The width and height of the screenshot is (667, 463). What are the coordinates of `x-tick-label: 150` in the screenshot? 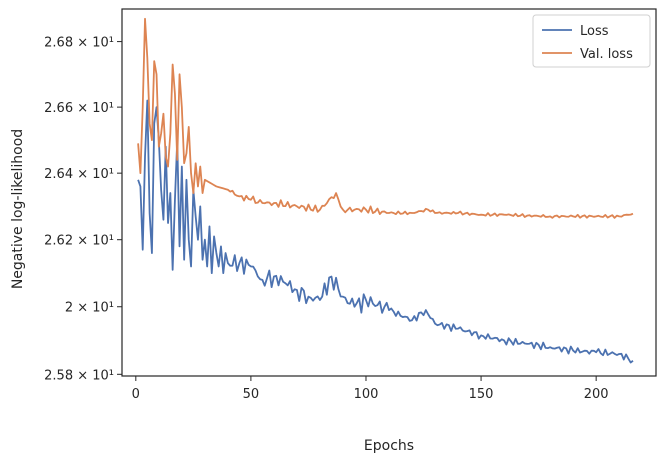 It's located at (481, 394).